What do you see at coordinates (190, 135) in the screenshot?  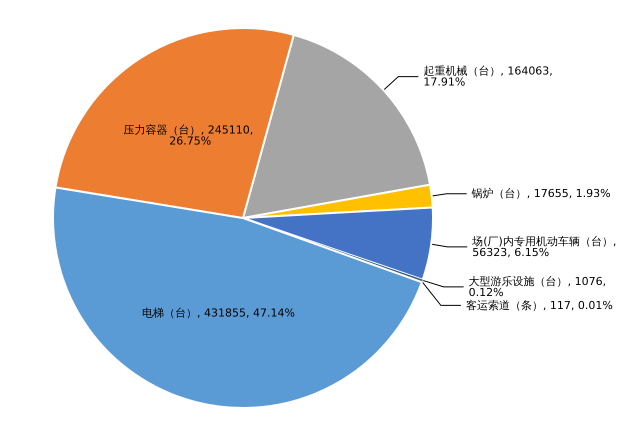 I see `slice-label: 压力容器（台）, 245110, 26.75%` at bounding box center [190, 135].